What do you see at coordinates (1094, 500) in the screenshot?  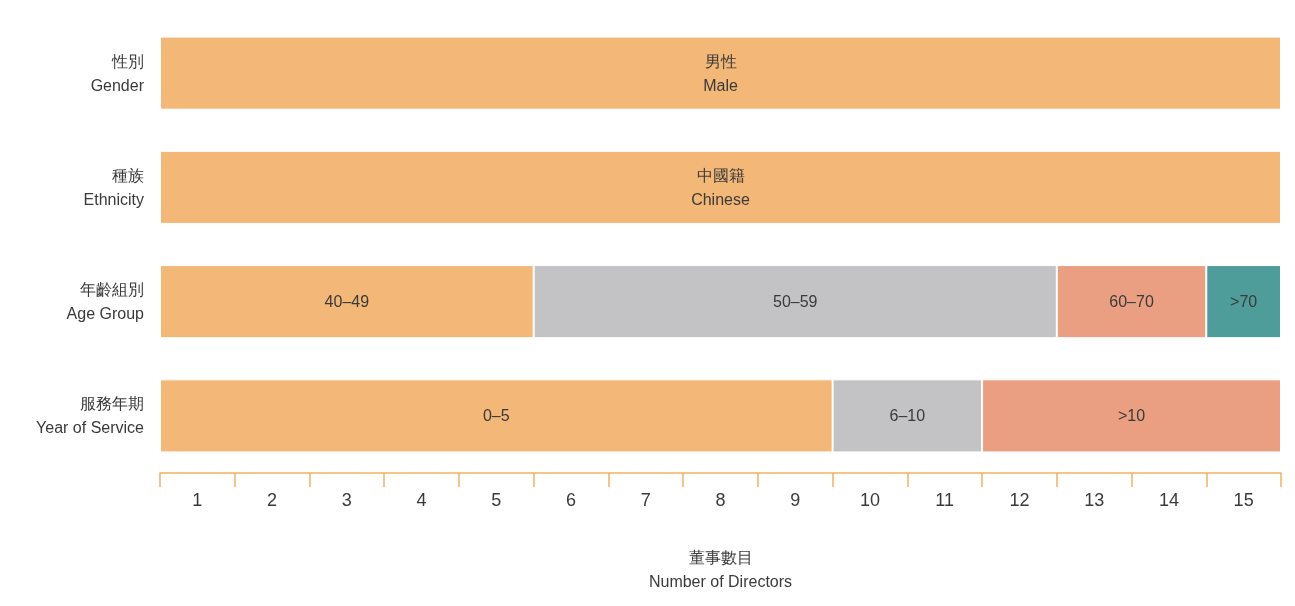 I see `x-tick-label: 13` at bounding box center [1094, 500].